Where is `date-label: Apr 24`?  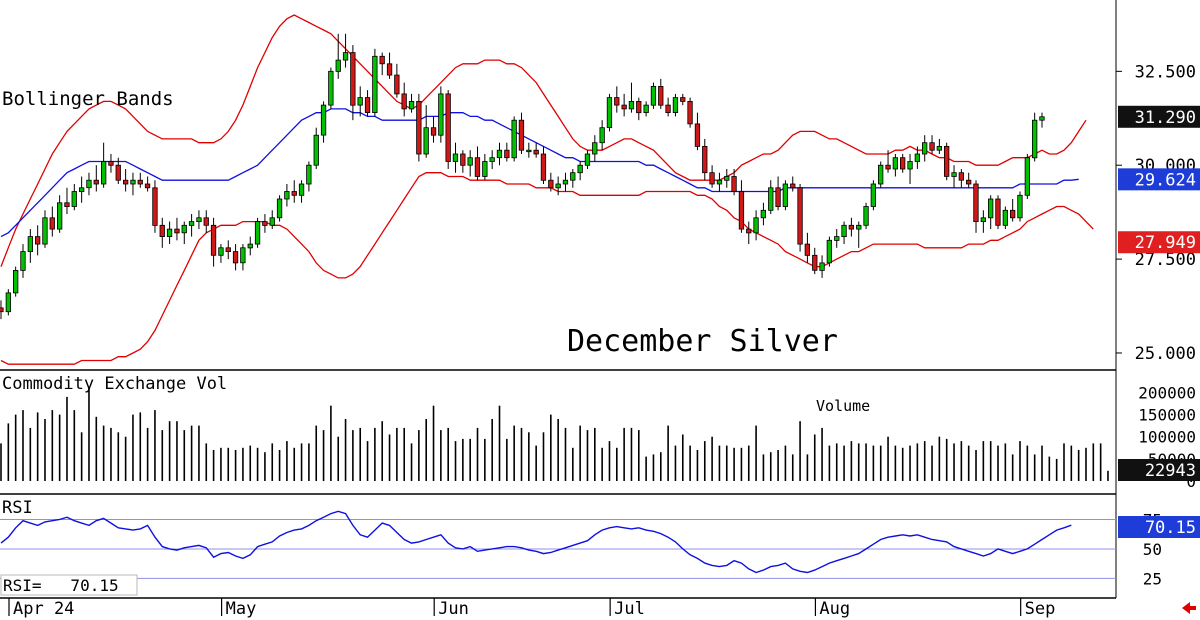
date-label: Apr 24 is located at coordinates (43, 609).